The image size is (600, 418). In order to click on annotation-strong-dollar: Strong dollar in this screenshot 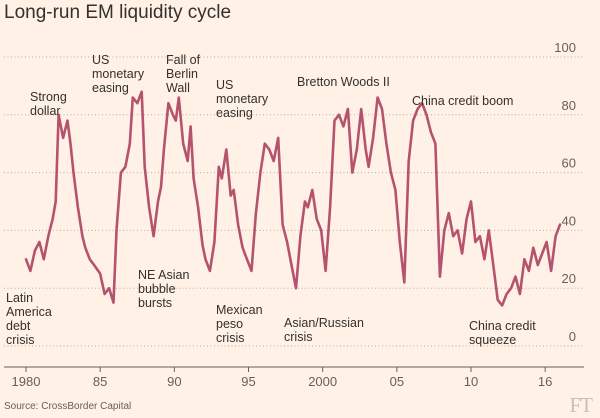, I will do `click(48, 104)`.